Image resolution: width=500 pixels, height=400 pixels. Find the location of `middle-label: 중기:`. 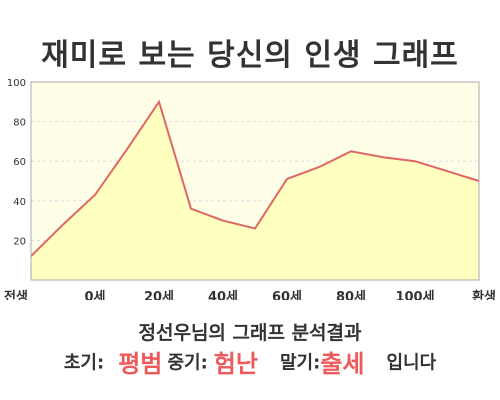

middle-label: 중기: is located at coordinates (187, 363).